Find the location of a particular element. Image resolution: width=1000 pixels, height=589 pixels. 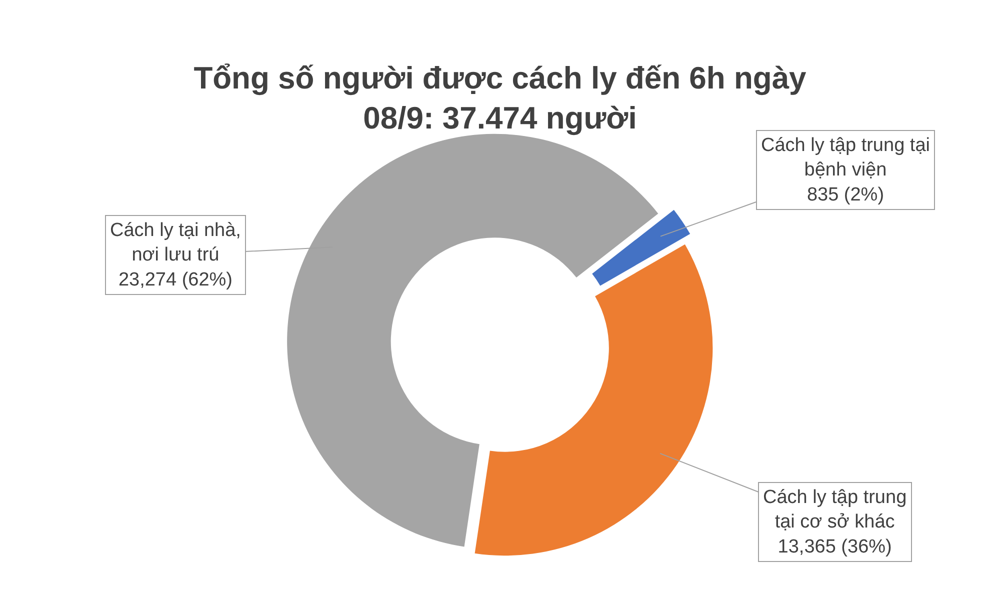

slice-label: Cách ly tại nhà, nơi lưu trú is located at coordinates (175, 243).